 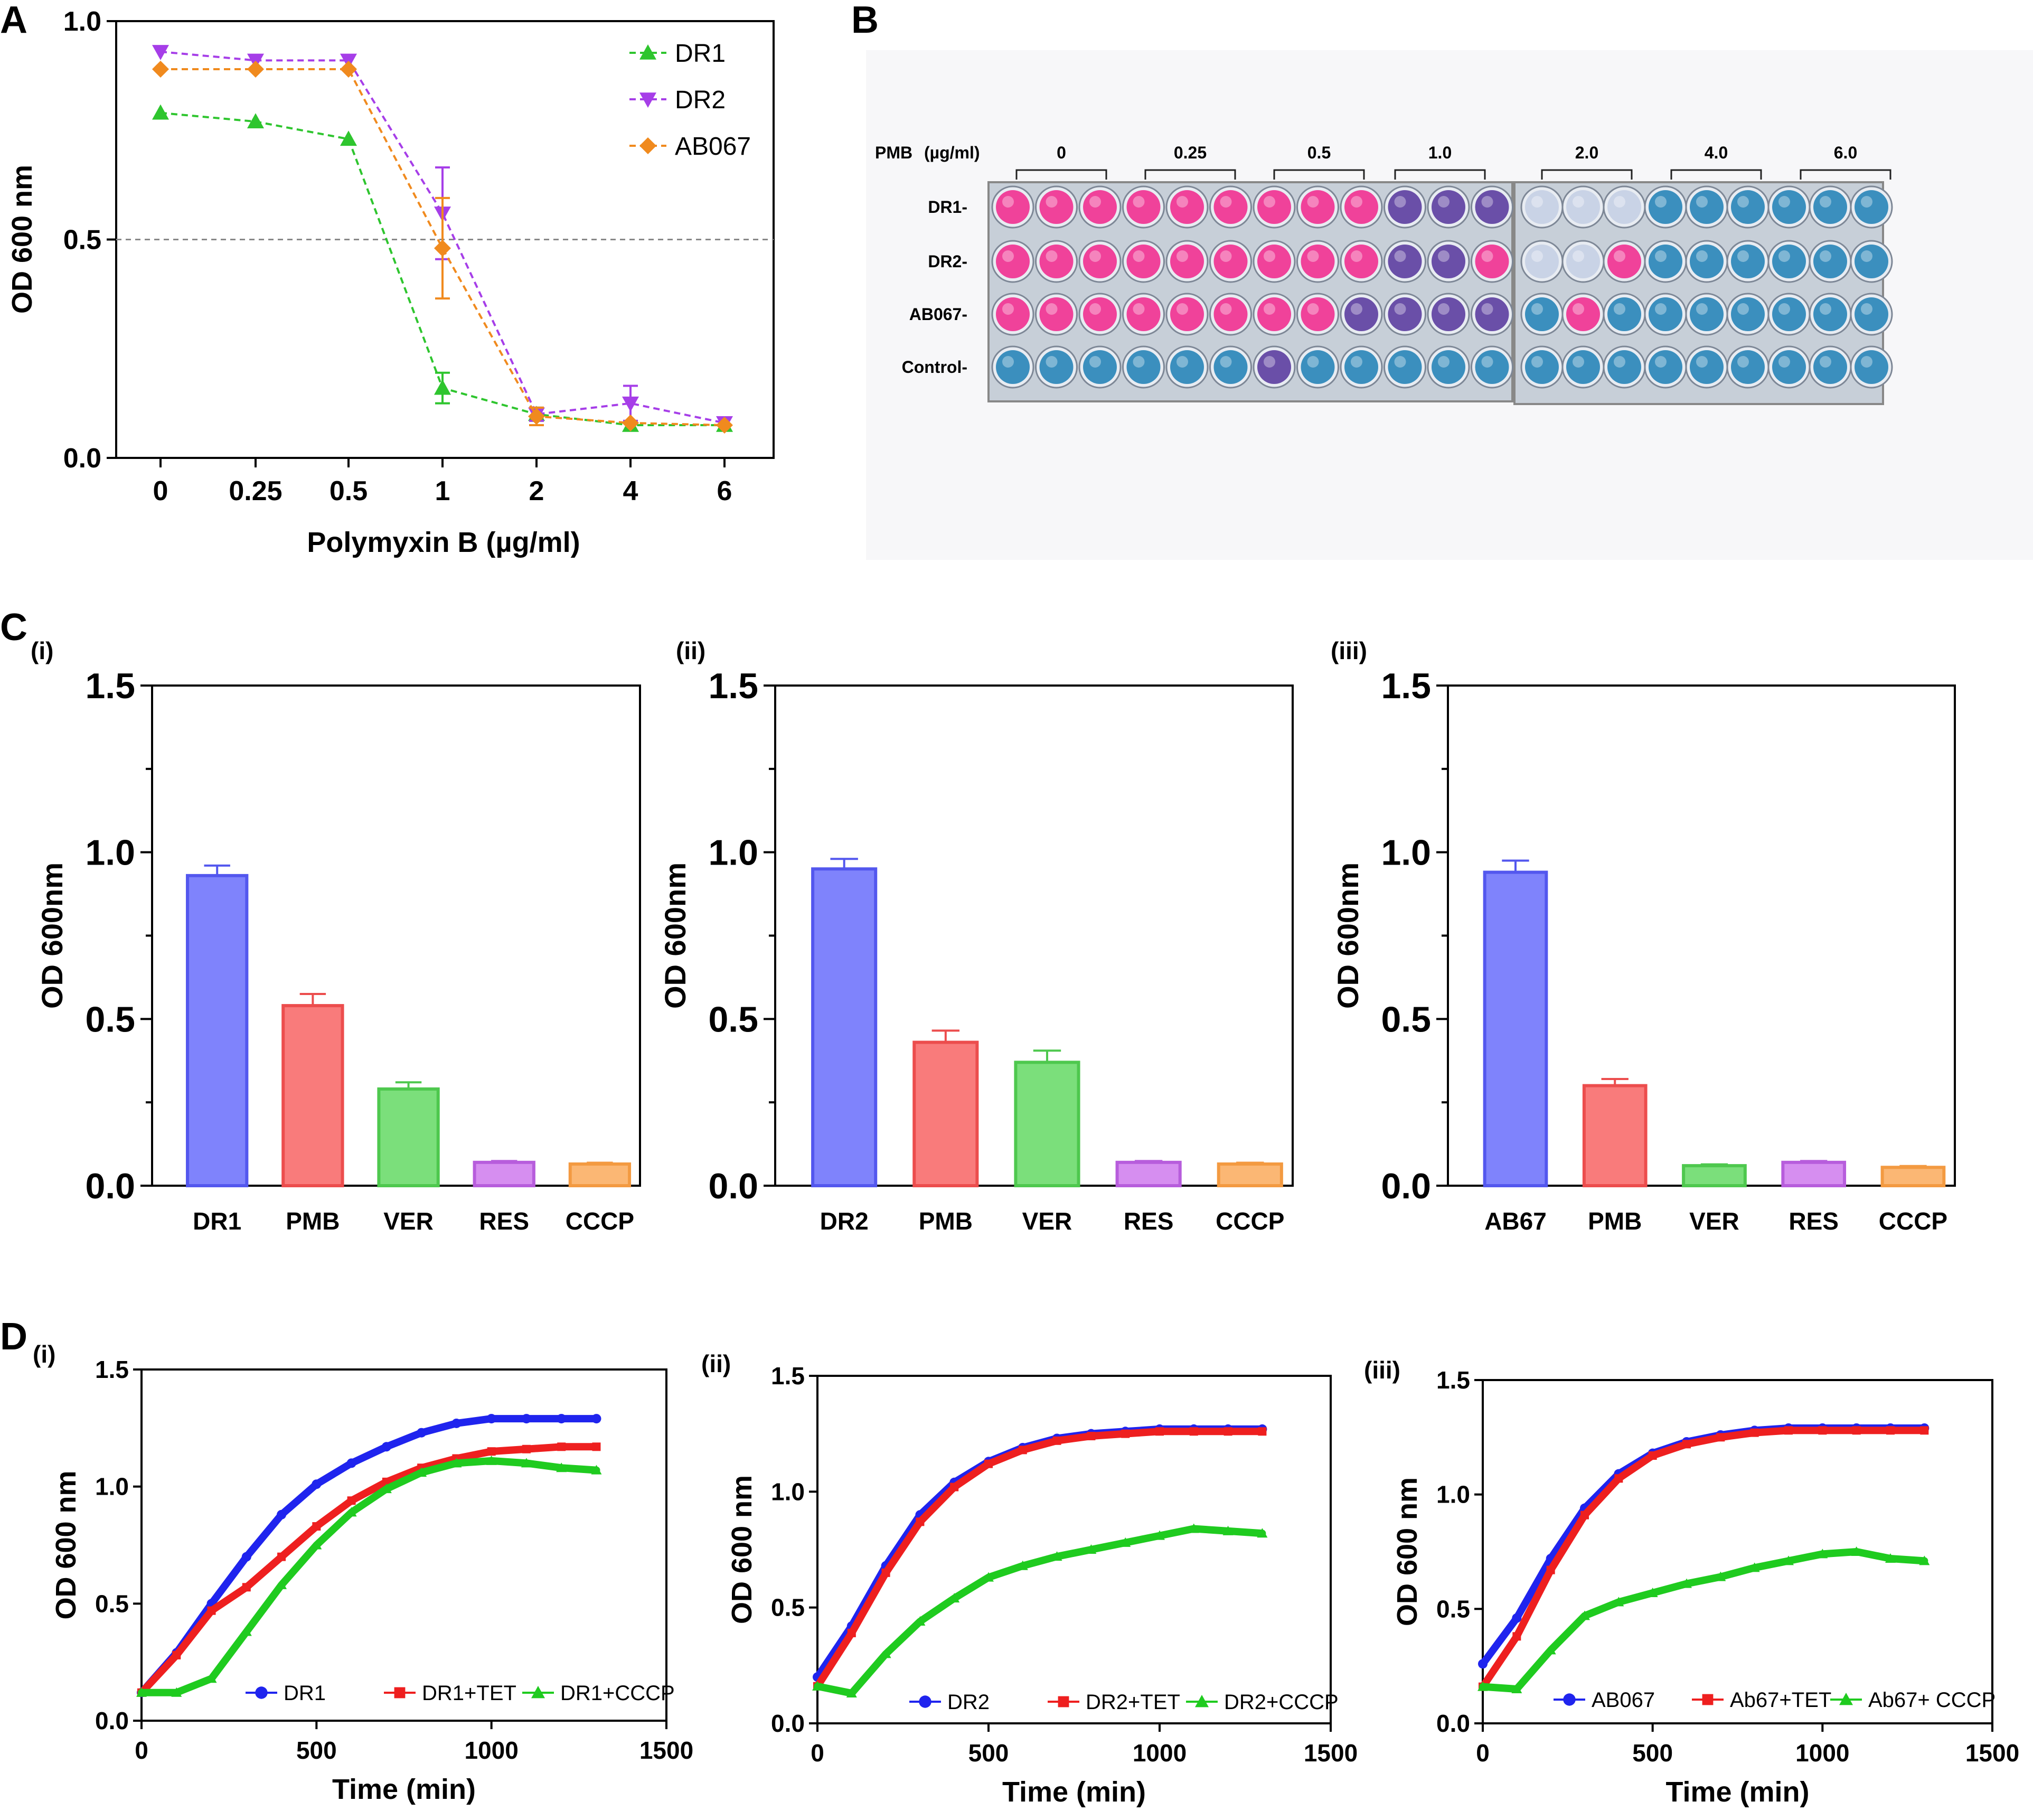 What do you see at coordinates (1822, 1753) in the screenshot?
I see `x-tick-label: 1000` at bounding box center [1822, 1753].